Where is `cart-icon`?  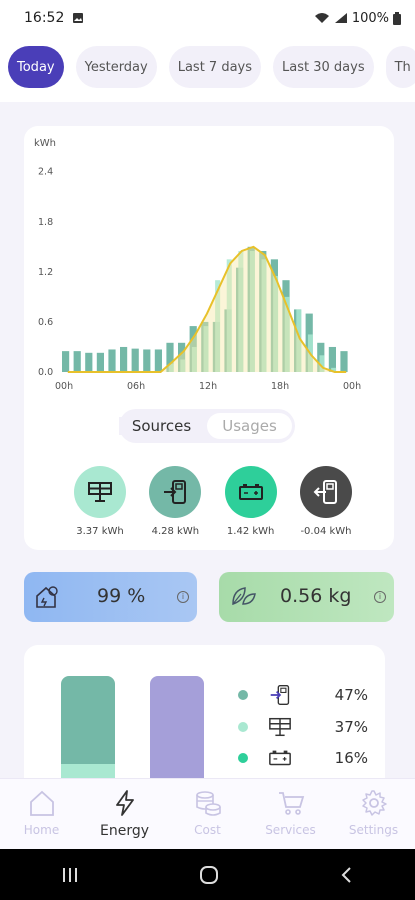 cart-icon is located at coordinates (291, 803).